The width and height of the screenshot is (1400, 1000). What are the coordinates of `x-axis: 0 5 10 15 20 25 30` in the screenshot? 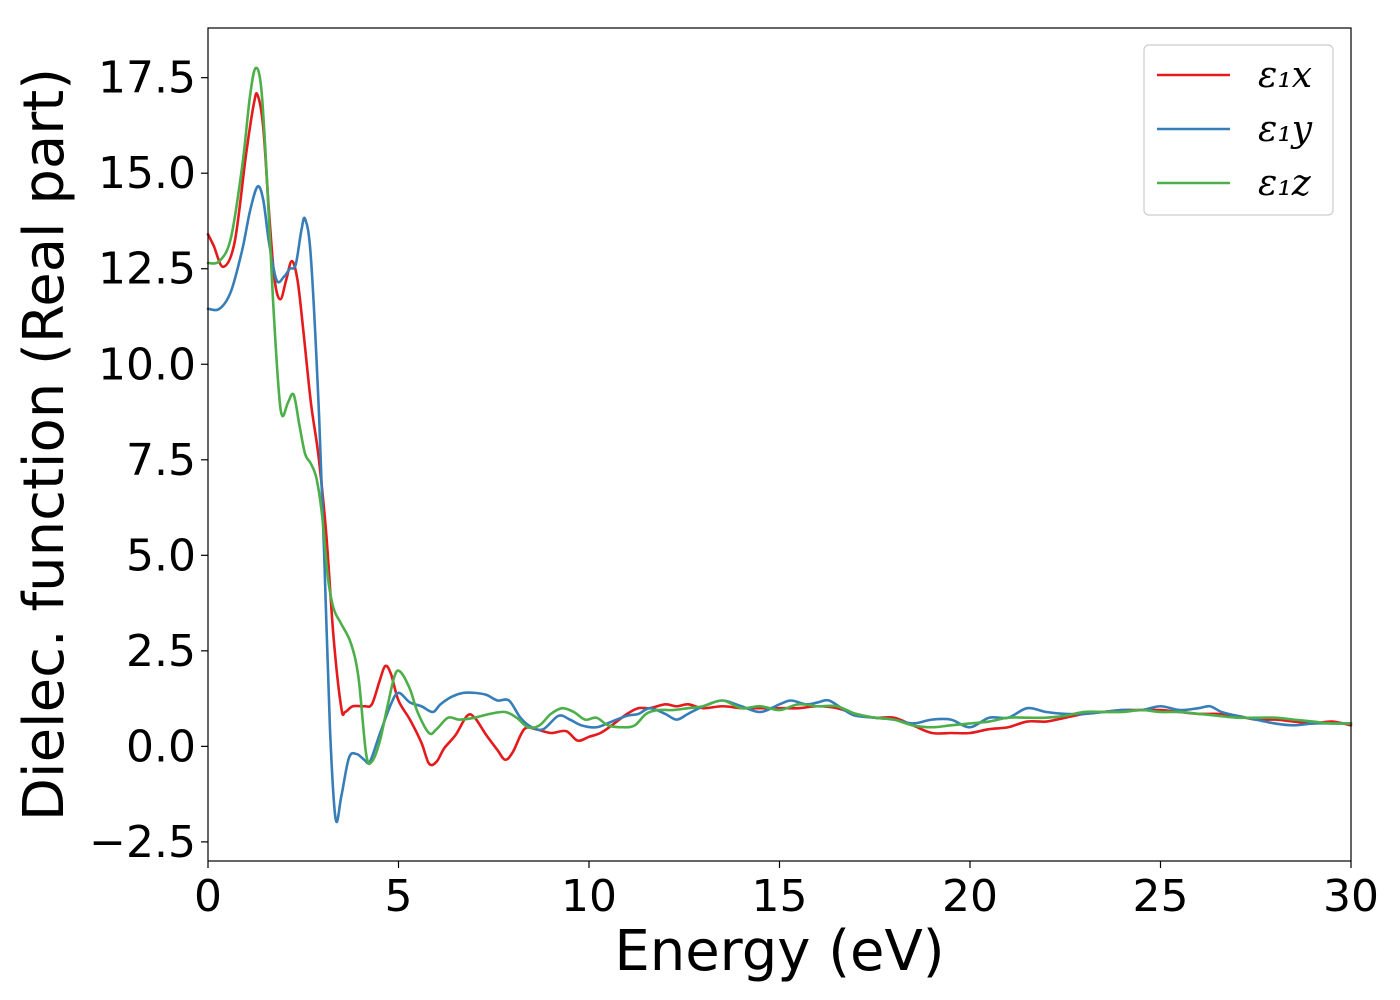 It's located at (786, 891).